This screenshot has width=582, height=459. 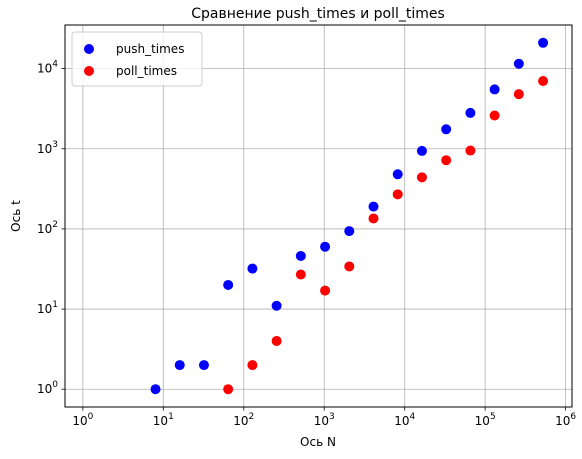 What do you see at coordinates (318, 442) in the screenshot?
I see `x-axis-label: Ось N` at bounding box center [318, 442].